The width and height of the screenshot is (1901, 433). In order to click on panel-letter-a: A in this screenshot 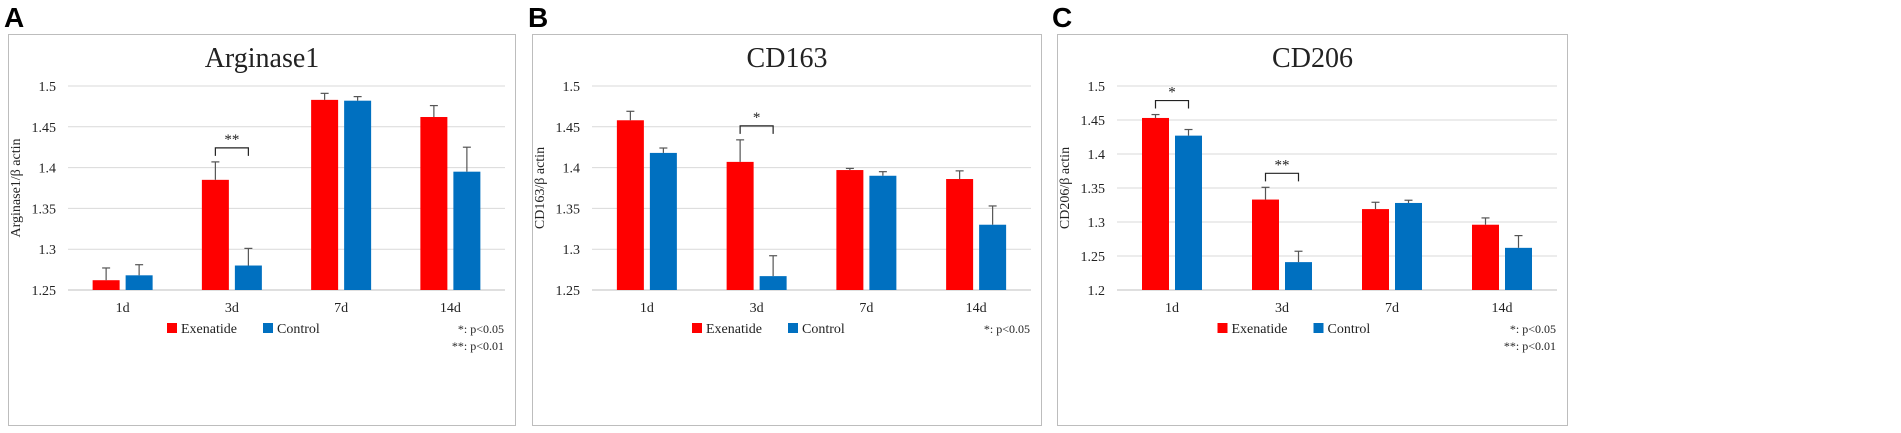, I will do `click(14, 17)`.